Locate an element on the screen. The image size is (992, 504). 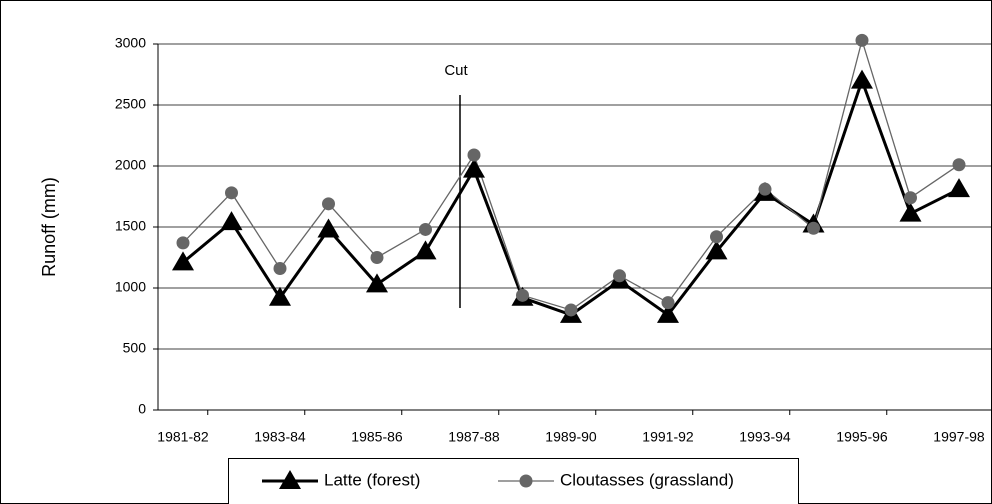
y-tick-label: 2000 is located at coordinates (130, 165).